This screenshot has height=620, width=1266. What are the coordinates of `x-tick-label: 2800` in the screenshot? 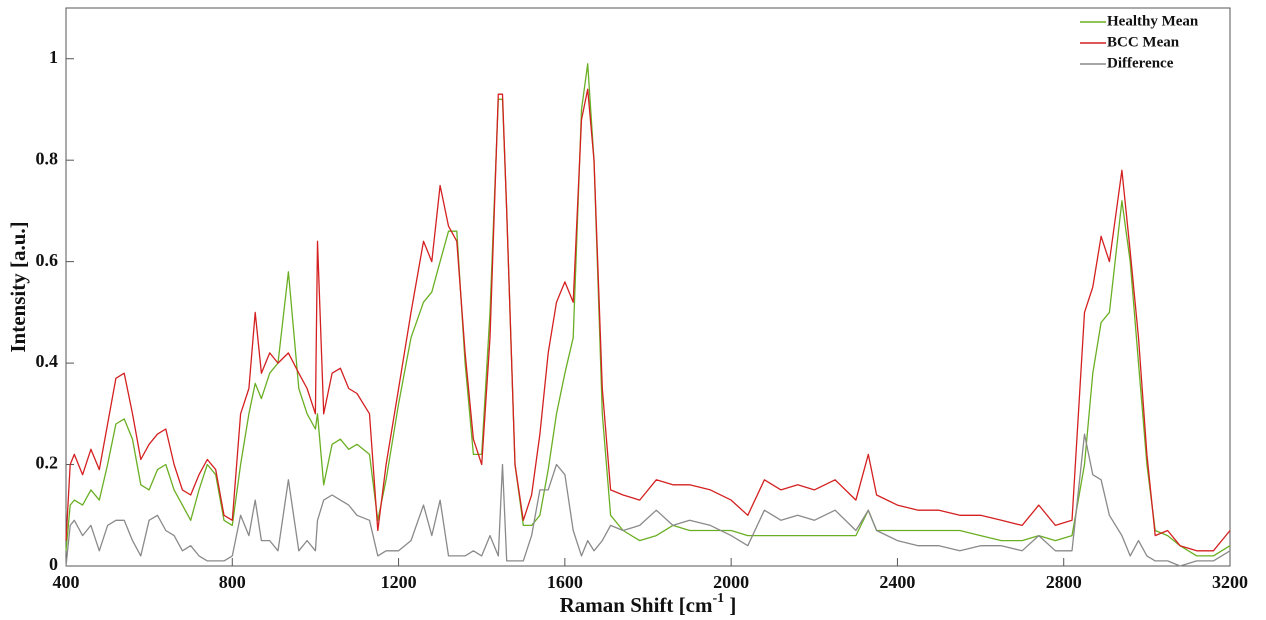 It's located at (1064, 582).